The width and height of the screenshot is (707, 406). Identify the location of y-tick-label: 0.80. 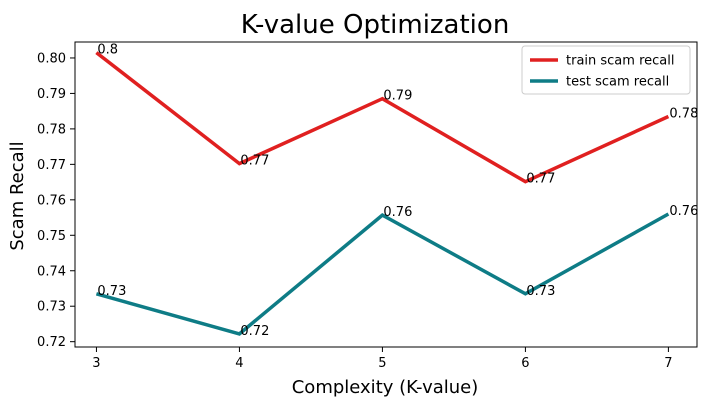
(51, 58).